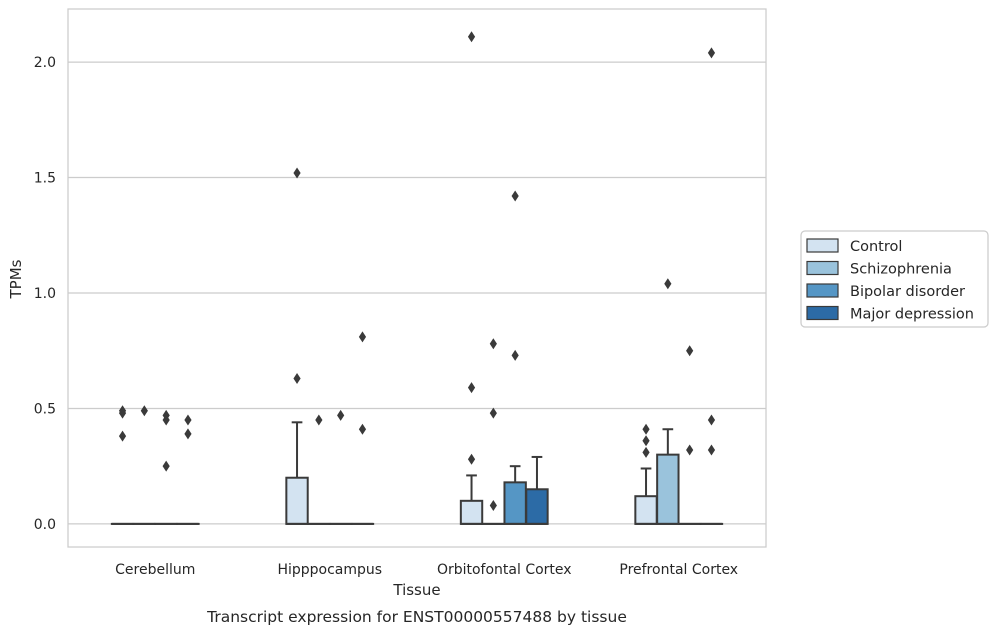 This screenshot has height=634, width=997. What do you see at coordinates (16, 279) in the screenshot?
I see `y-axis-label: TPMs` at bounding box center [16, 279].